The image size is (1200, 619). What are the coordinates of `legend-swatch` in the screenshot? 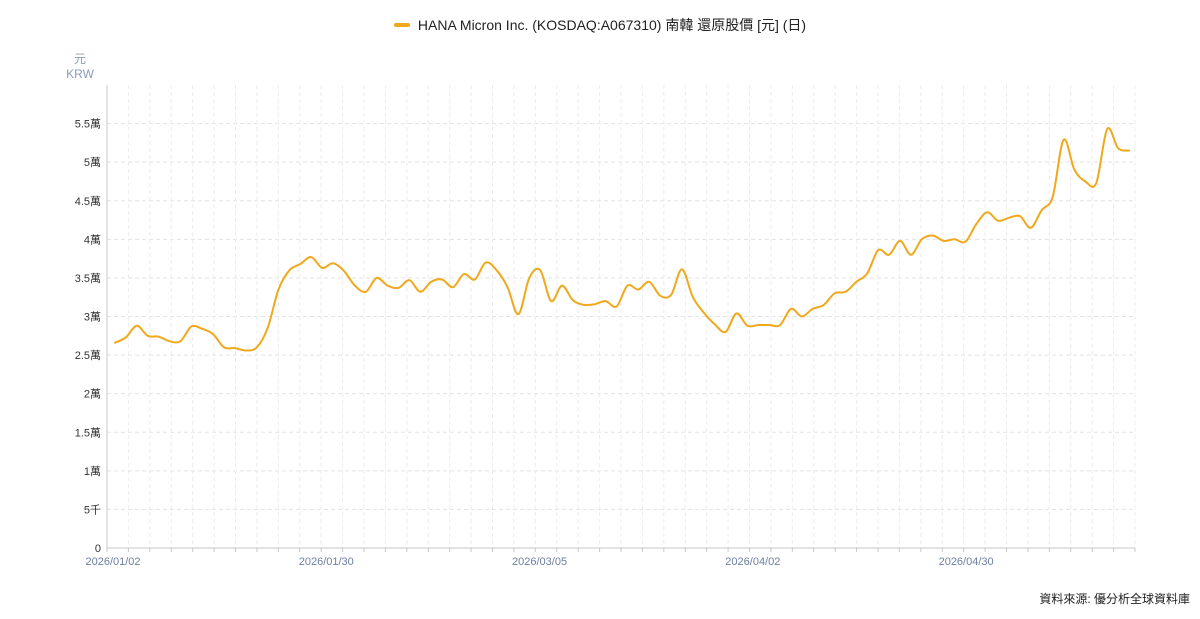 It's located at (401, 25).